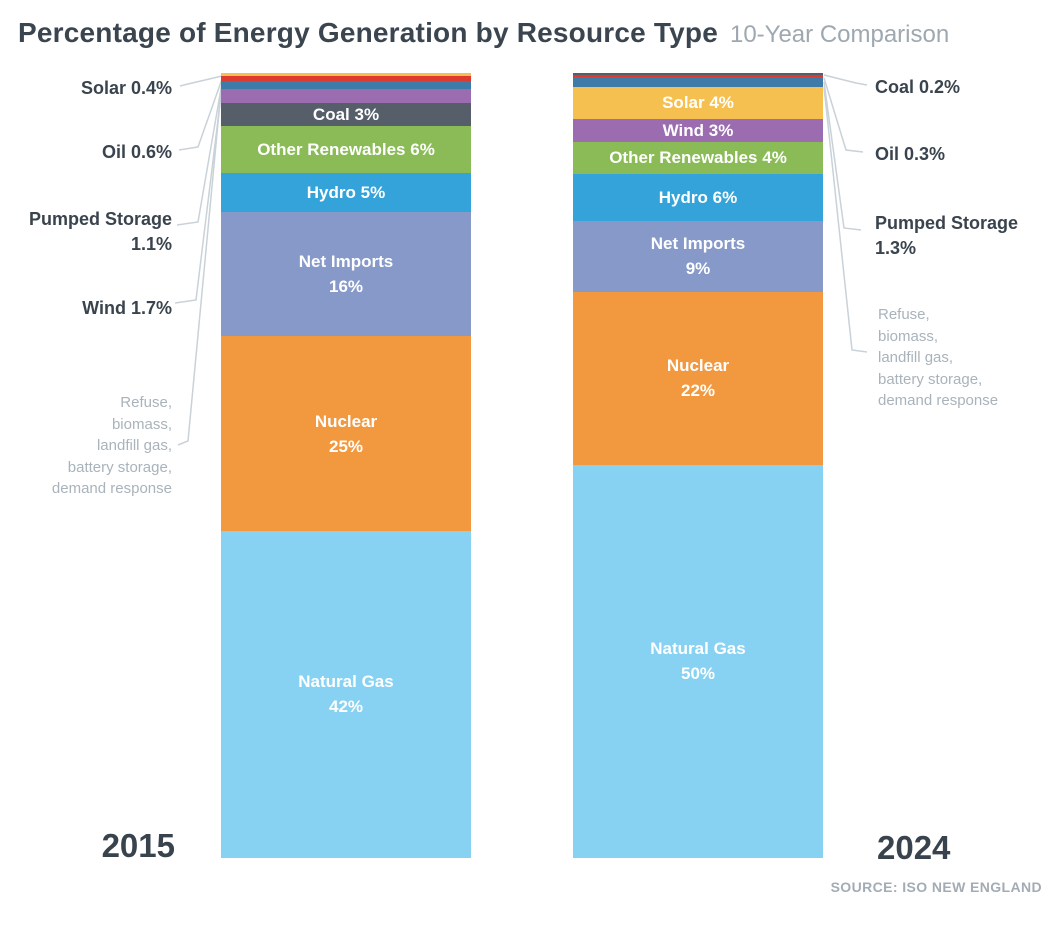  I want to click on leader-line-oil-2024, so click(843, 115).